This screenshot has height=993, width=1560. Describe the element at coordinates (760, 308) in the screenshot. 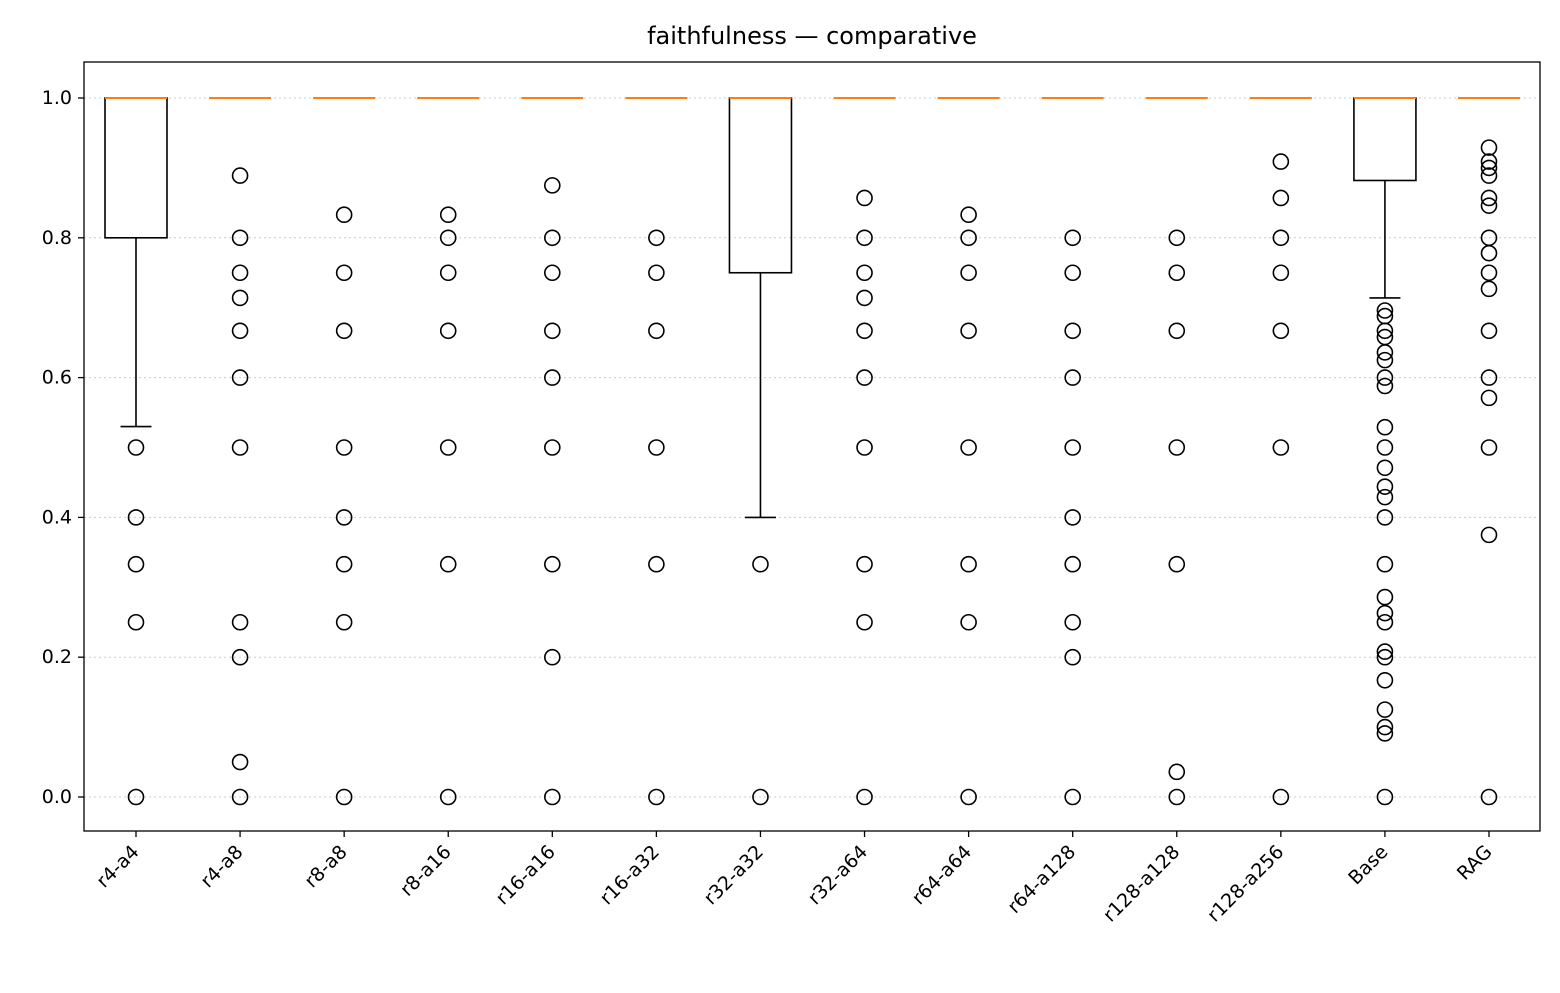

I see `box-r32-a32` at that location.